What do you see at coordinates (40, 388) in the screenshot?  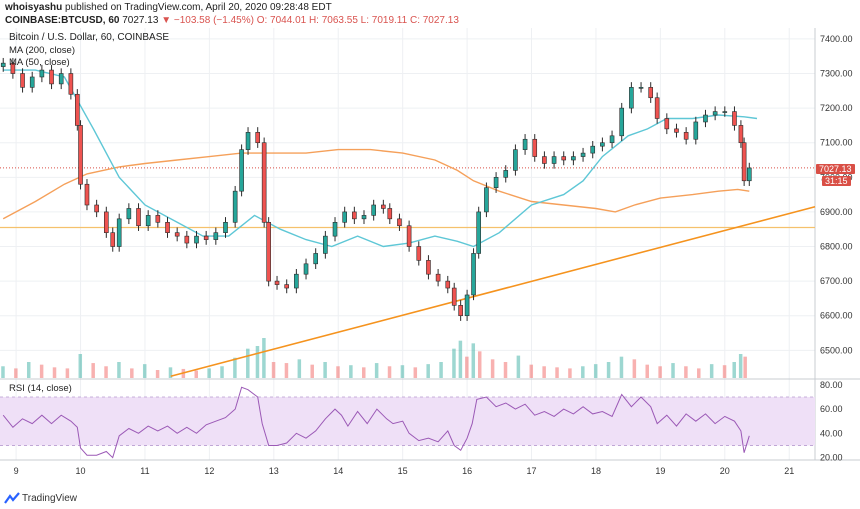 I see `rsi-legend: RSI (14, close)` at bounding box center [40, 388].